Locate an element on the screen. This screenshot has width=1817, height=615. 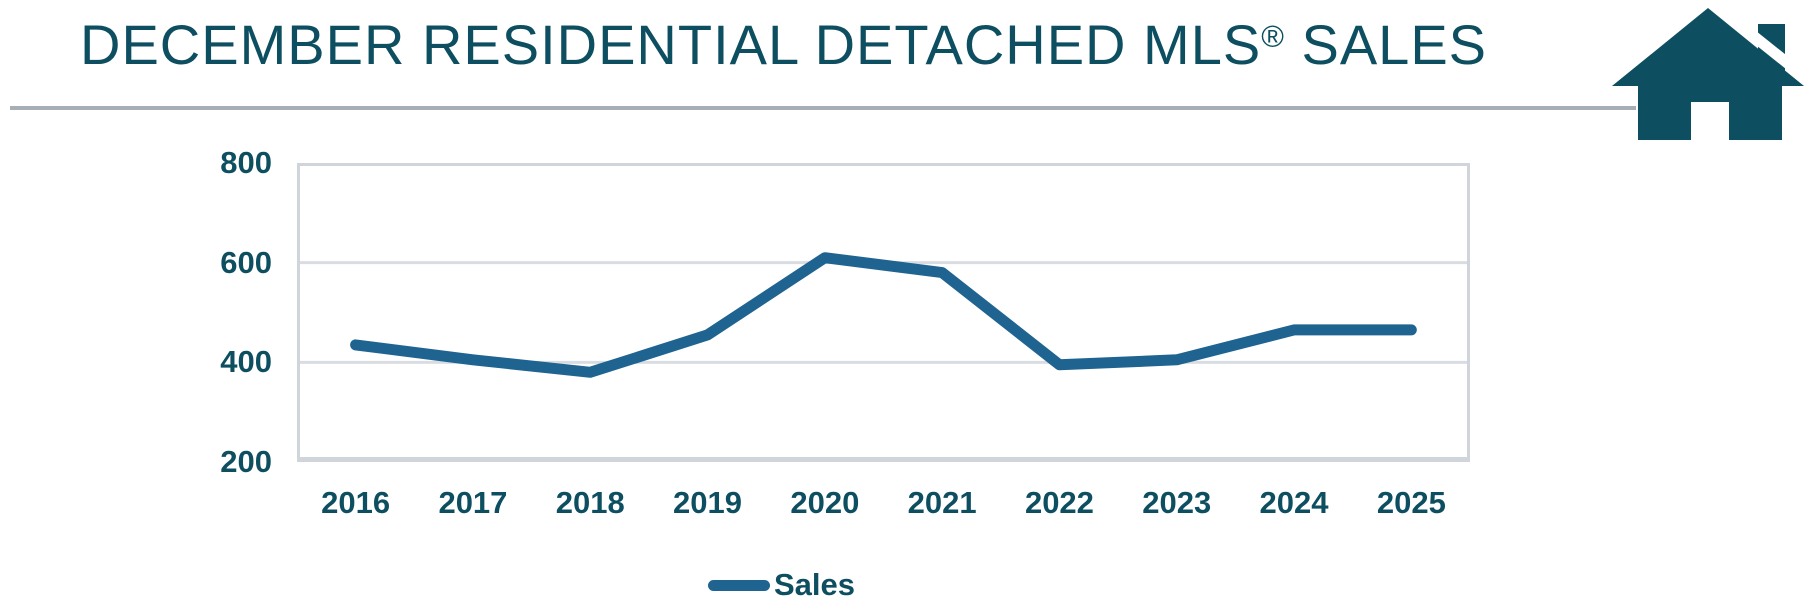
house-roof-gap is located at coordinates (1760, 45).